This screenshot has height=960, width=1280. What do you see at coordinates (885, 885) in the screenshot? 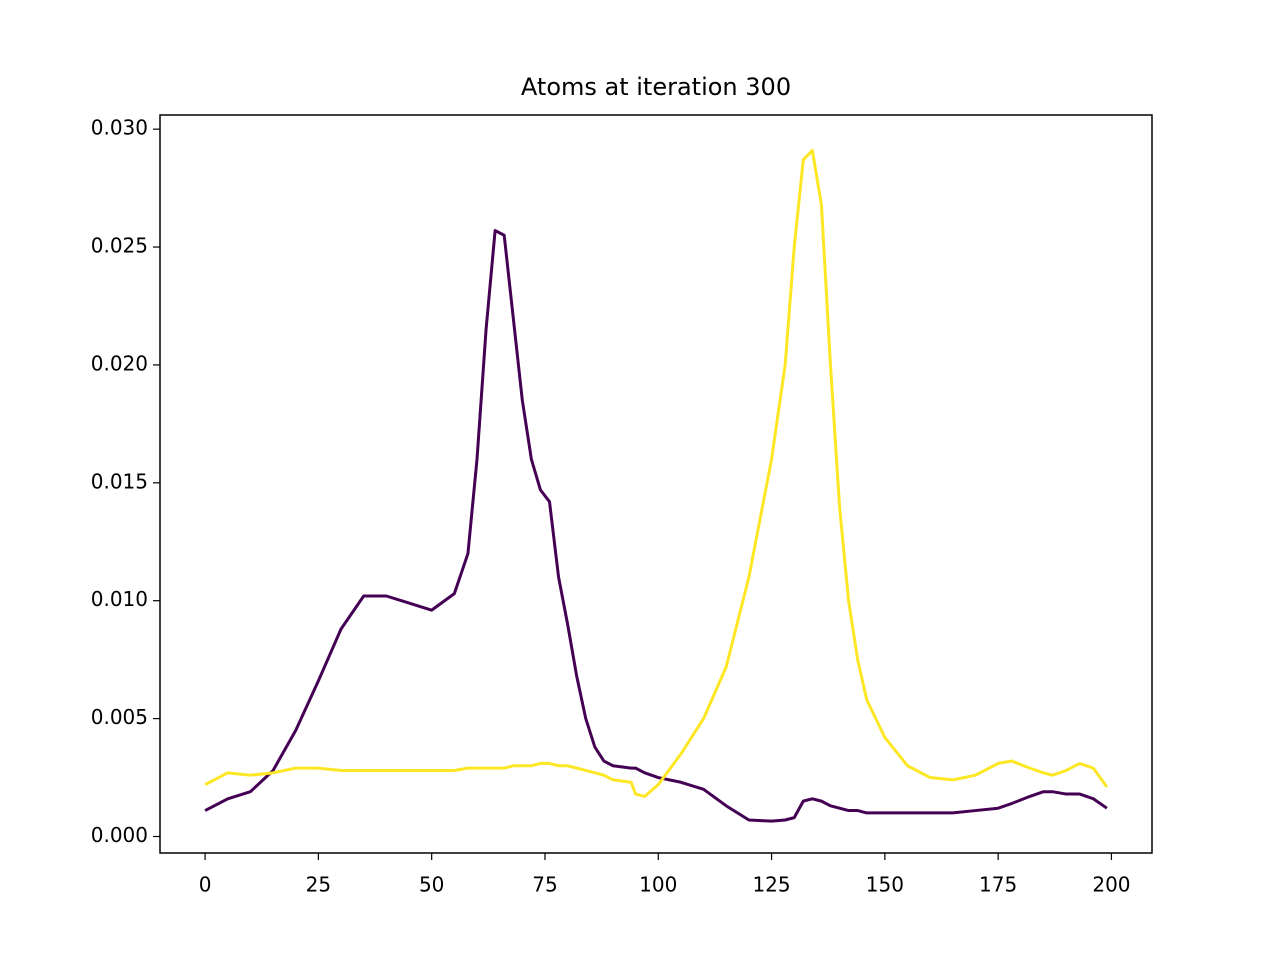
I see `x-tick-label: 150` at bounding box center [885, 885].